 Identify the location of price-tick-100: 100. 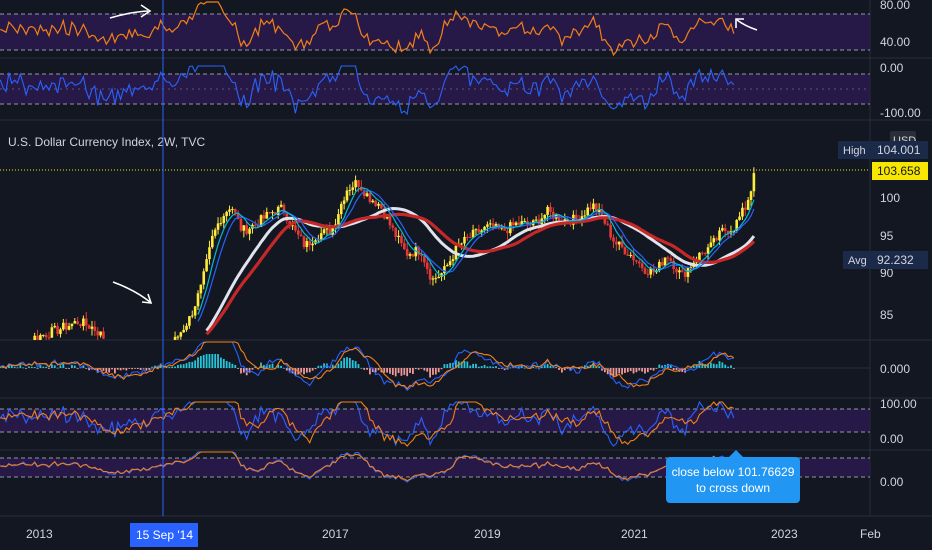
(890, 198).